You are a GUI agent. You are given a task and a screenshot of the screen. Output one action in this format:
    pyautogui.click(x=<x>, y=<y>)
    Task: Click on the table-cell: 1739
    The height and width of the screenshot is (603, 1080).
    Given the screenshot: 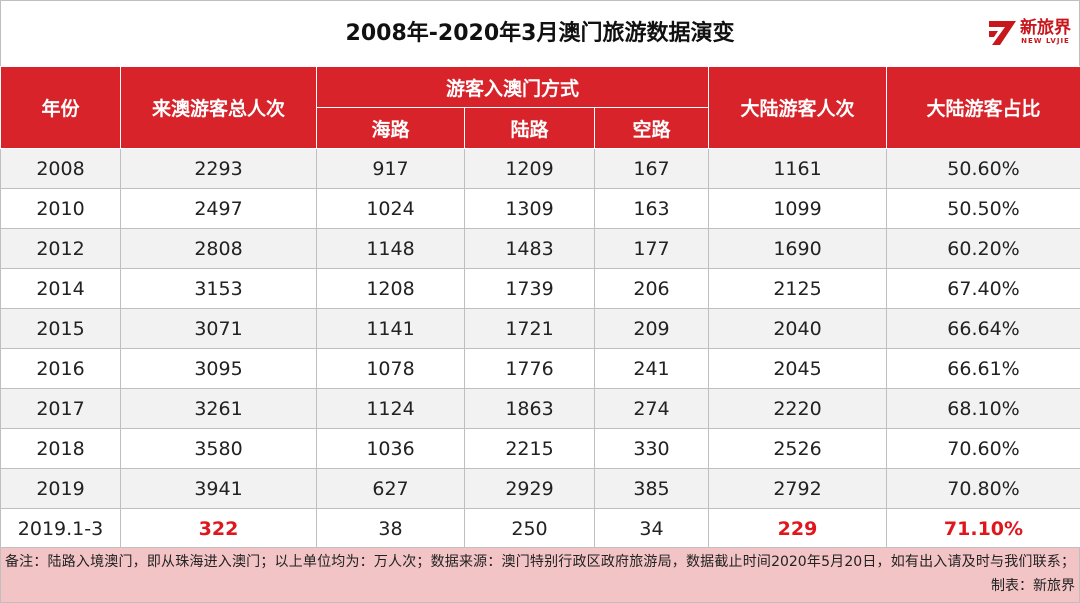 What is the action you would take?
    pyautogui.click(x=530, y=289)
    